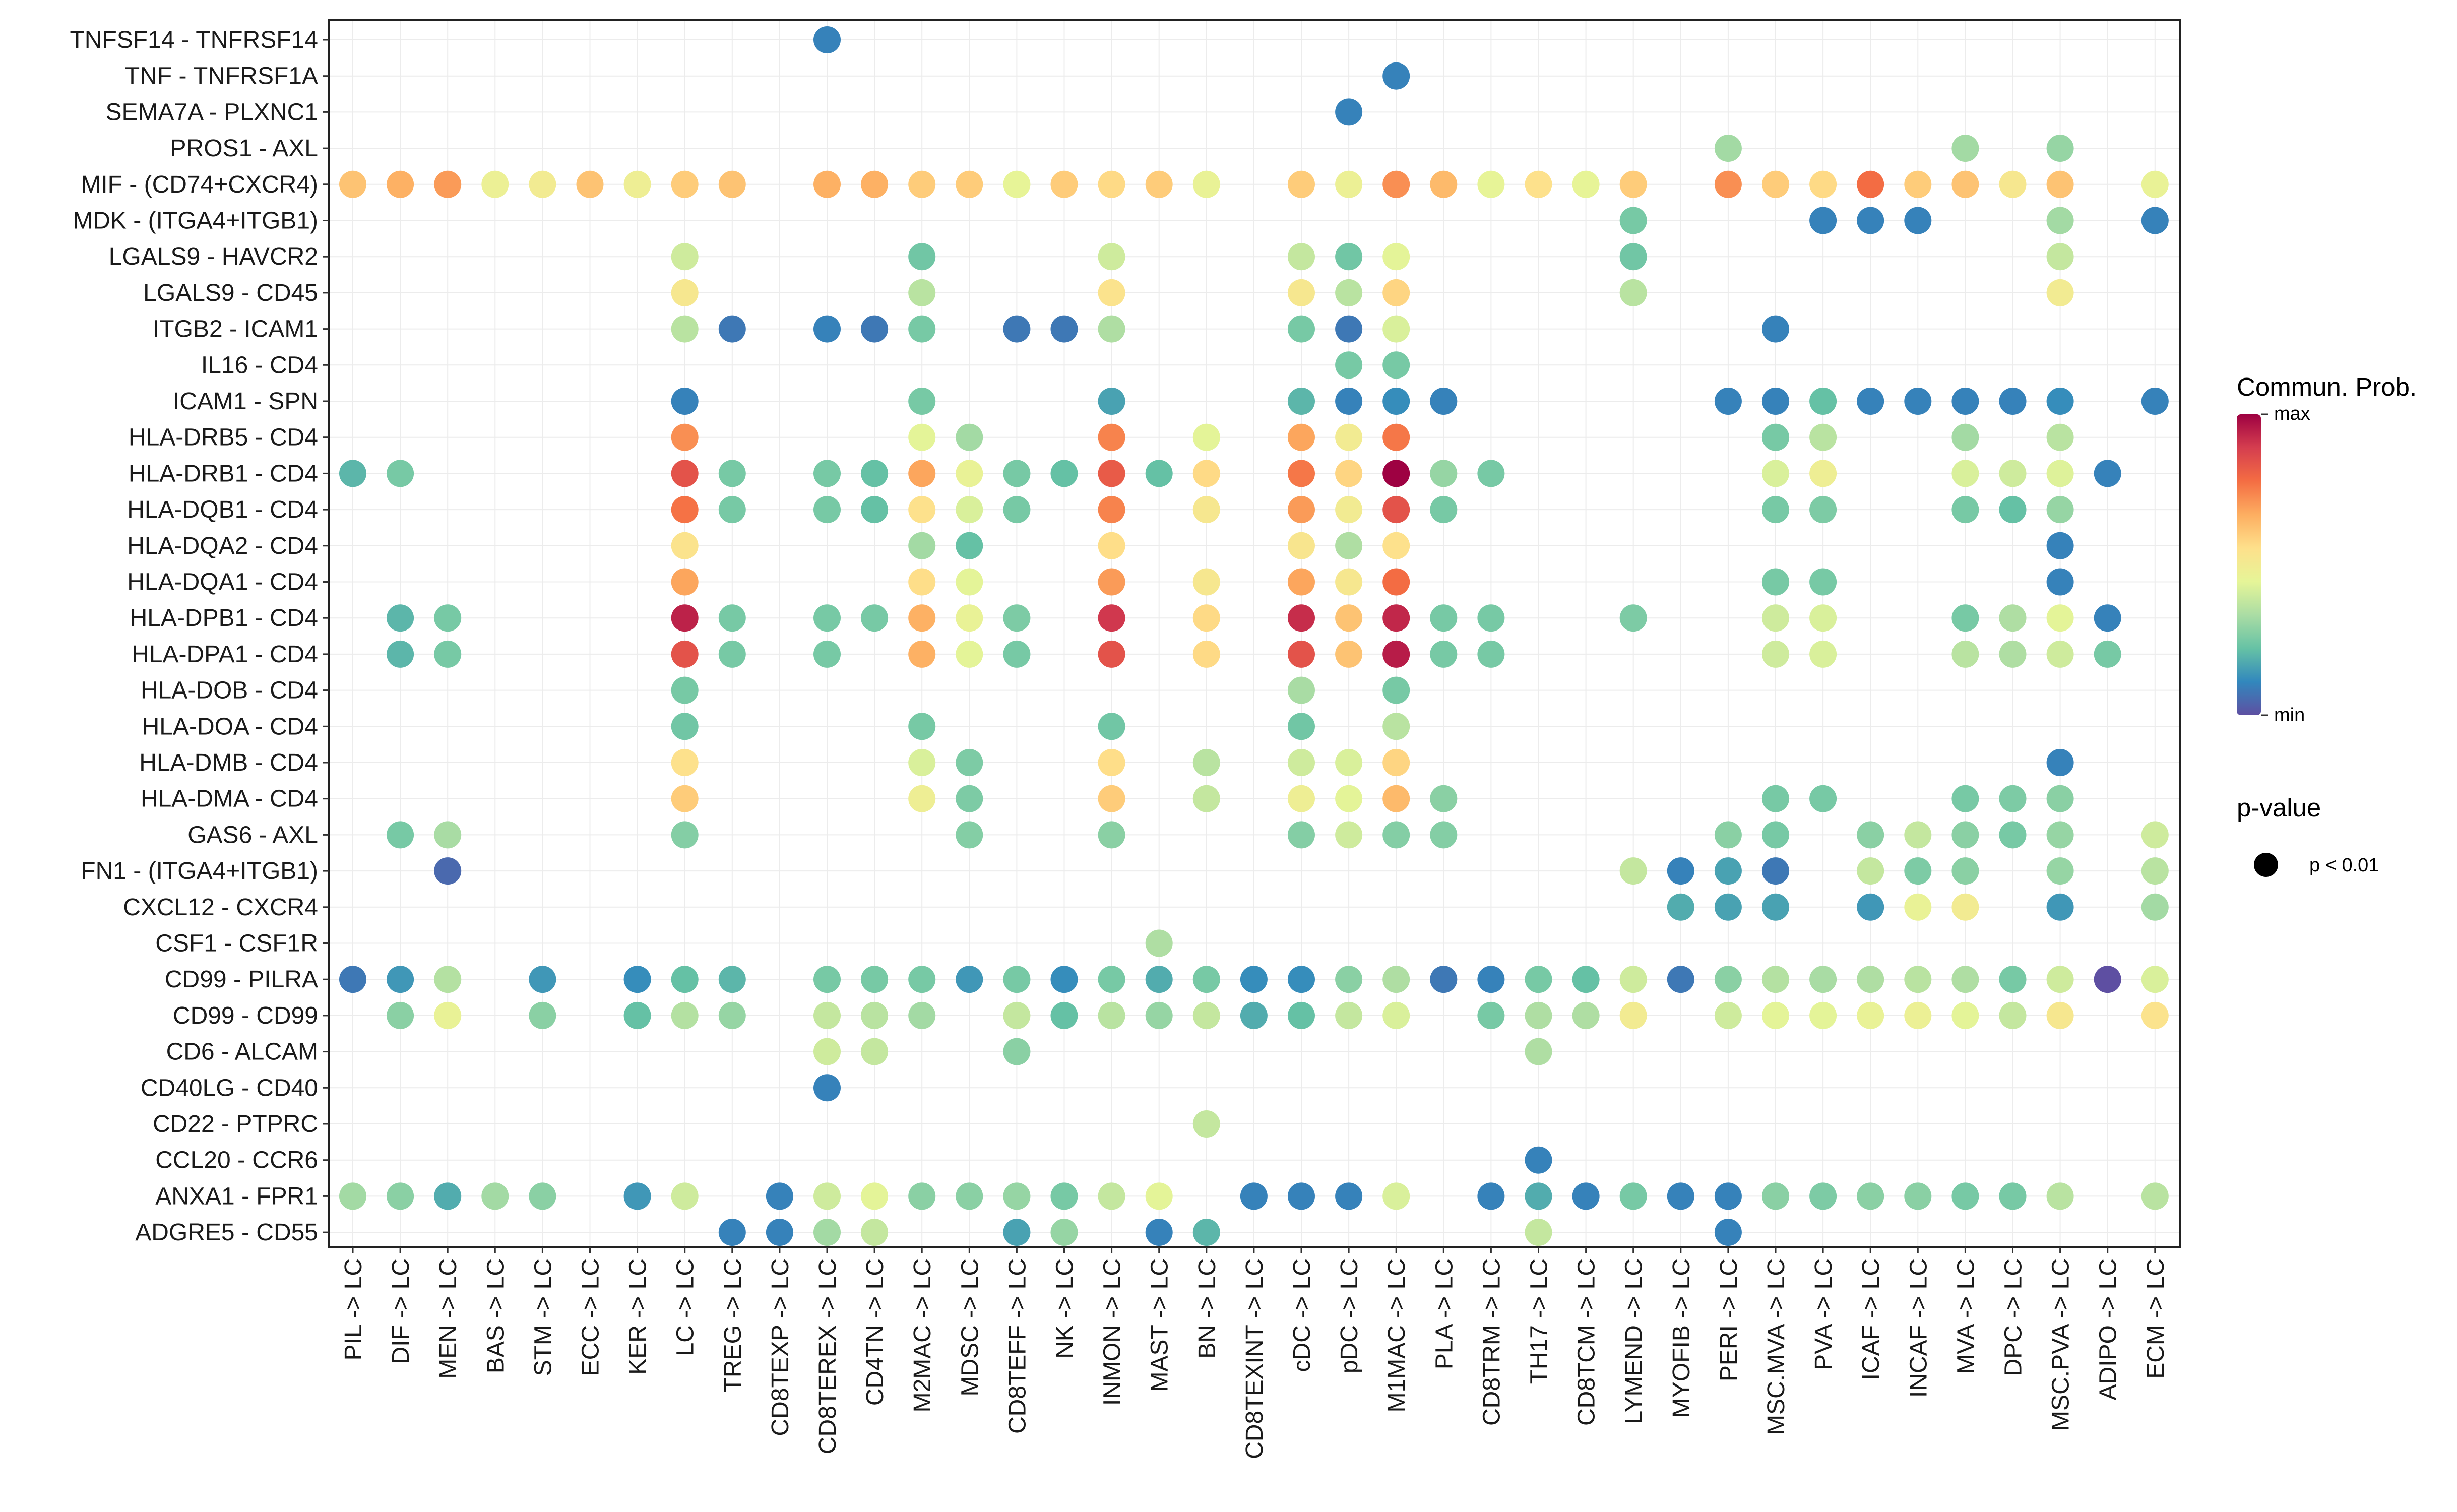 The width and height of the screenshot is (2457, 1512). I want to click on y-tick-label: MDK - (ITGA4+ITGB1), so click(195, 221).